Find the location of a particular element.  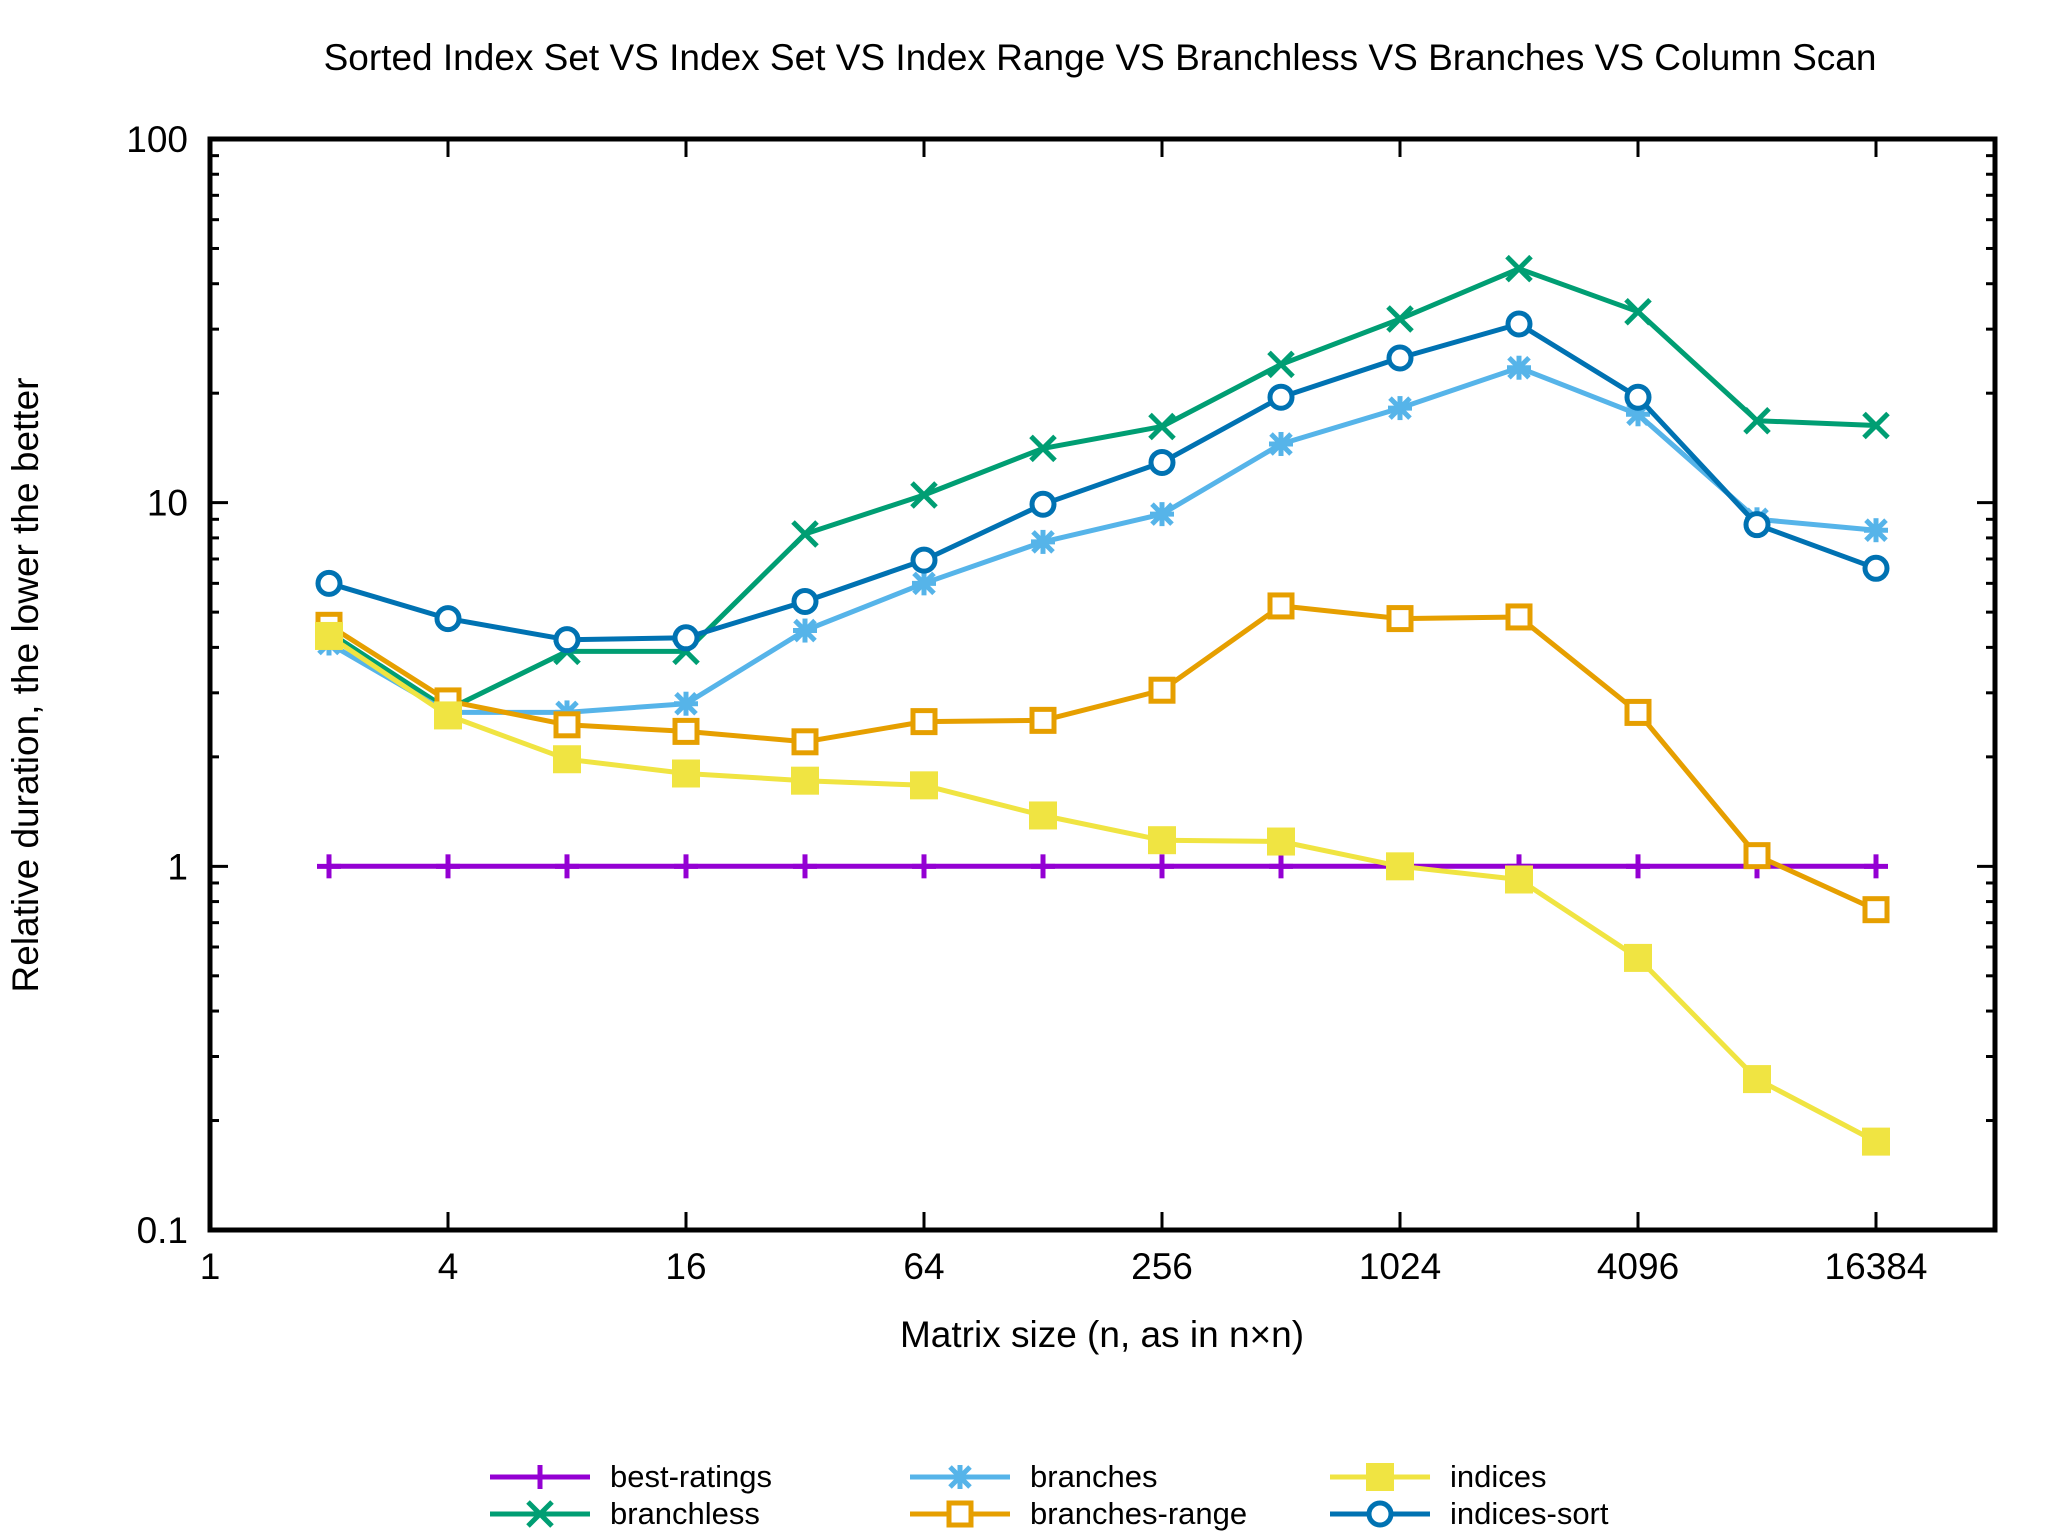

legend-label: best-ratings is located at coordinates (691, 1476).